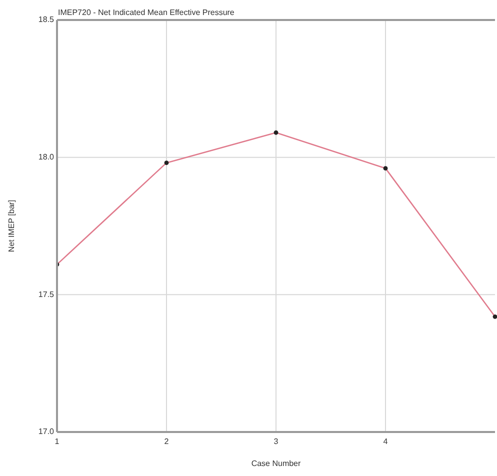 The image size is (497, 476). What do you see at coordinates (11, 226) in the screenshot?
I see `y-axis-title: Net IMEP [bar]` at bounding box center [11, 226].